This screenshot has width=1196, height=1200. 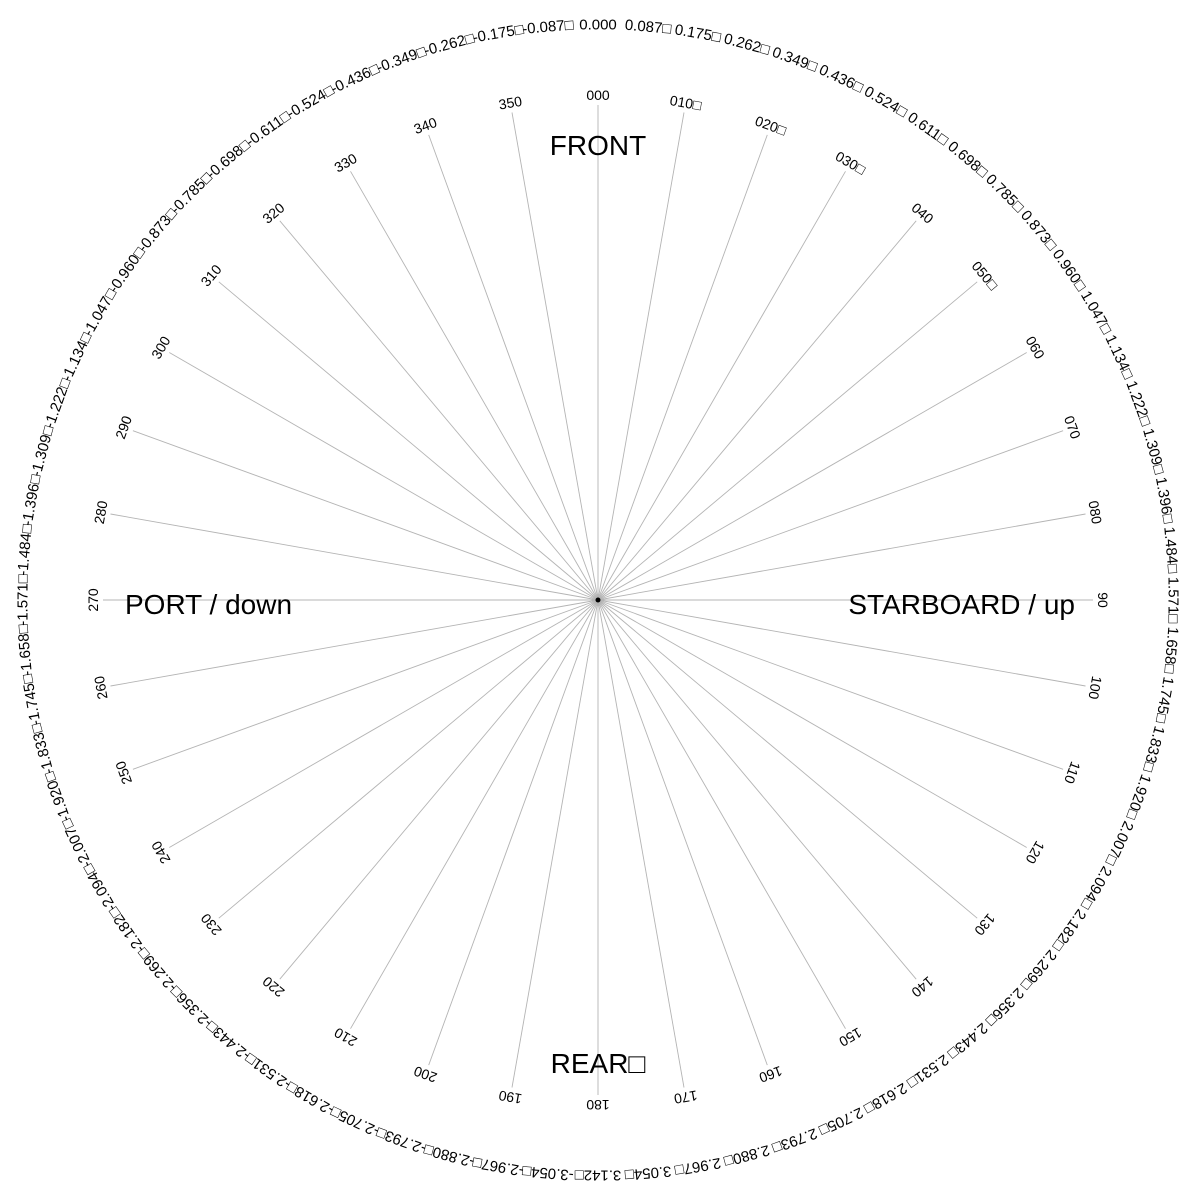 I want to click on center-point, so click(x=598, y=600).